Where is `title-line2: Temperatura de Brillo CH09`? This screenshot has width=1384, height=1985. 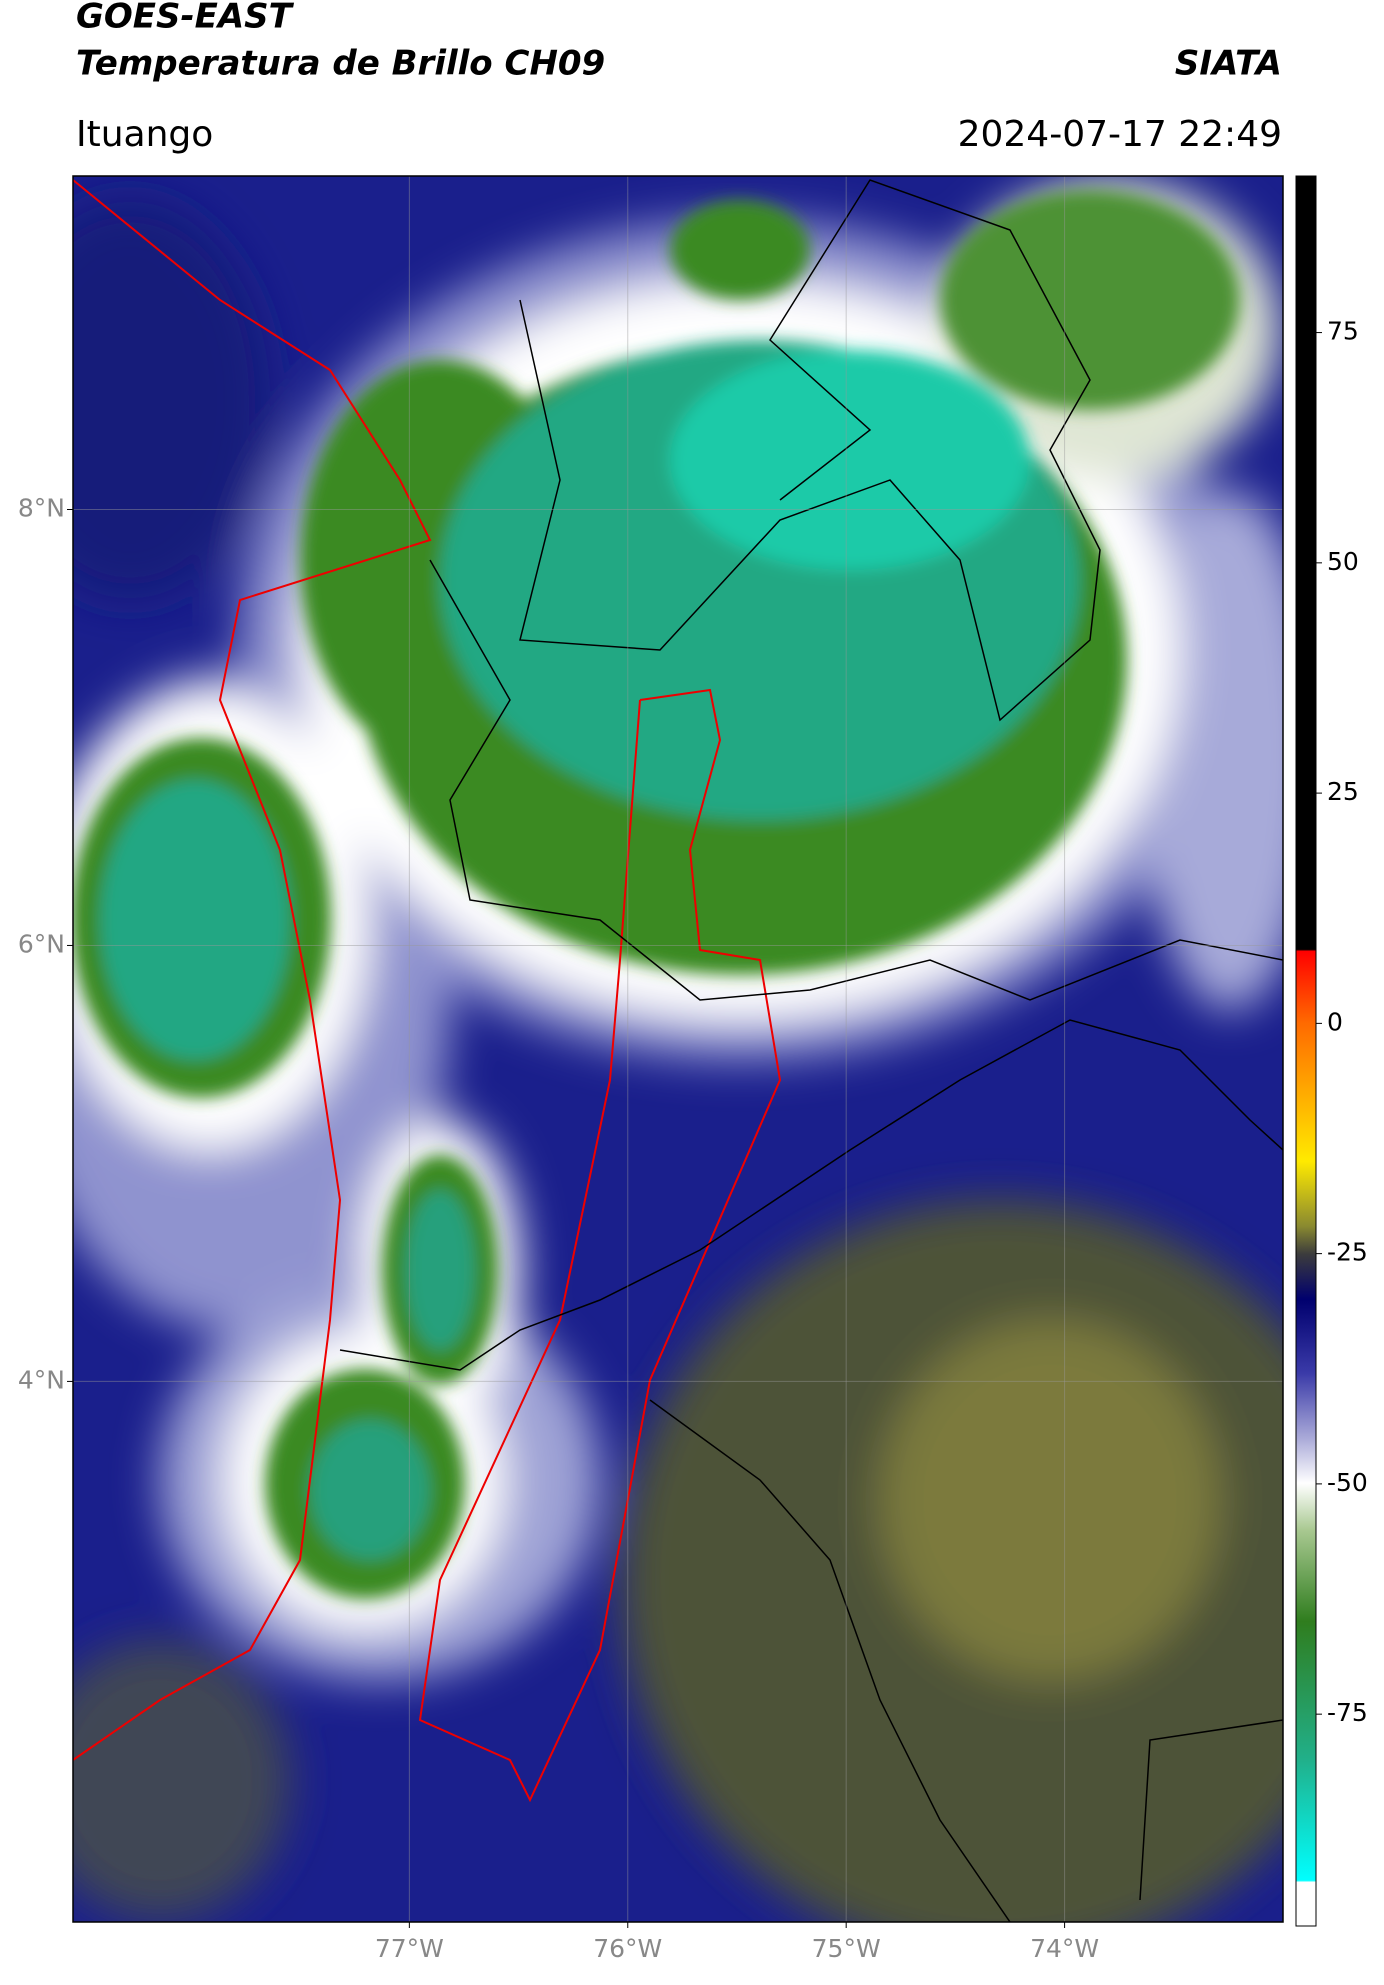
title-line2: Temperatura de Brillo CH09 is located at coordinates (340, 64).